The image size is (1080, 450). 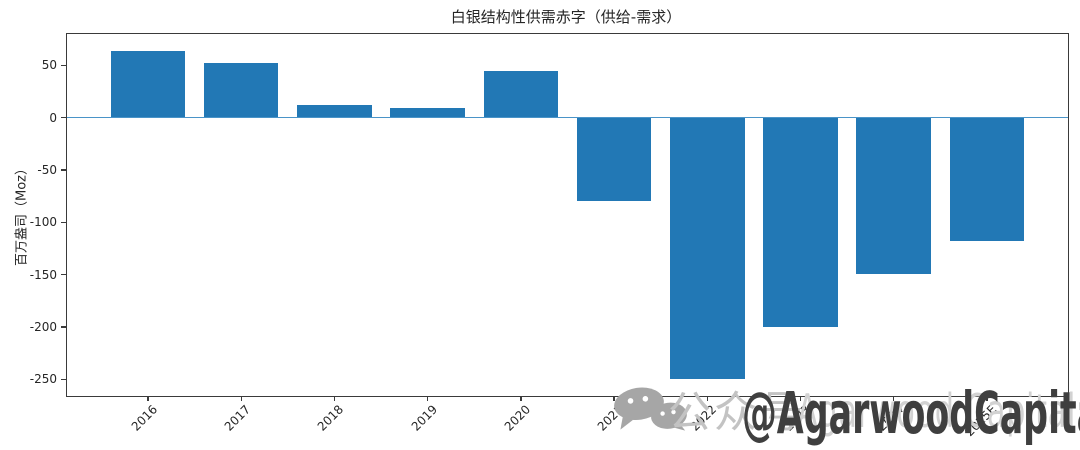 I want to click on y-tick-label--100: -100, so click(x=43, y=222).